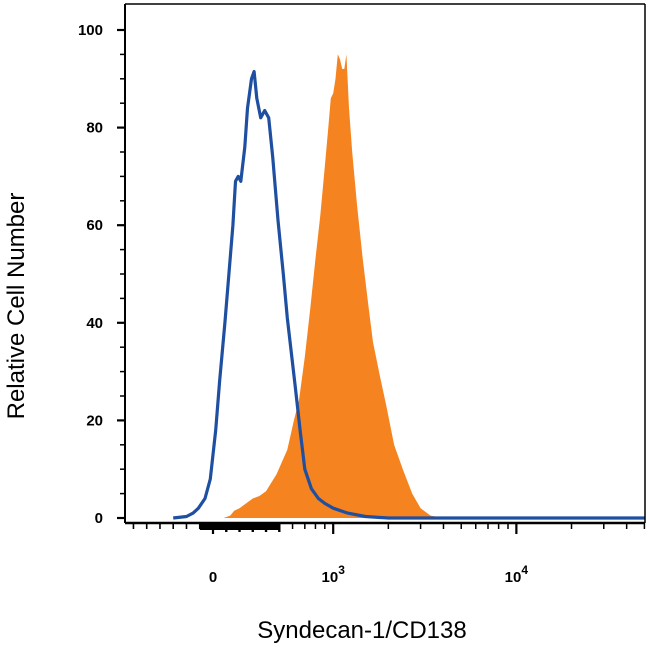  I want to click on x-tick-label: 10⁴, so click(517, 574).